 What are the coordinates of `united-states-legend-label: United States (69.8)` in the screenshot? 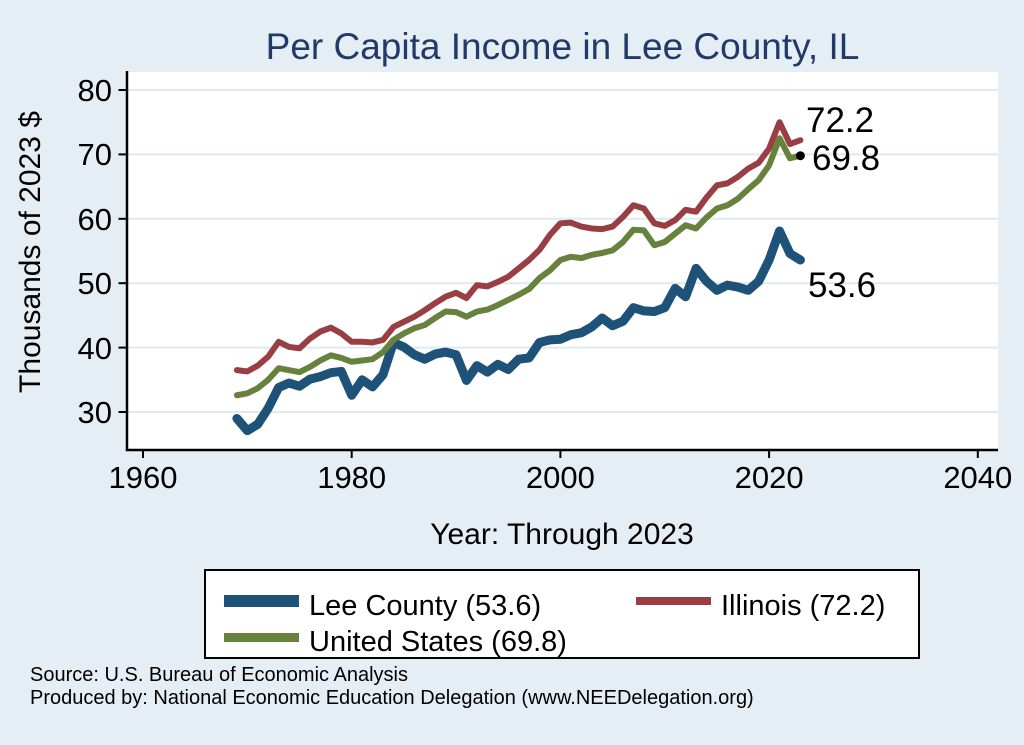 It's located at (438, 642).